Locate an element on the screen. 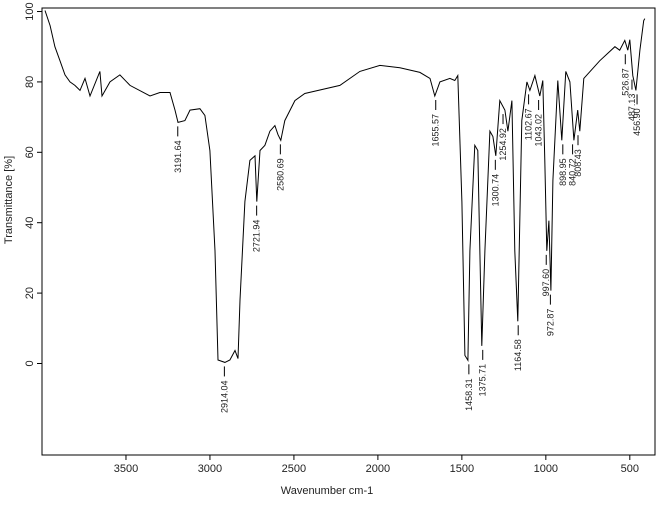  peak-label: 1254.92 is located at coordinates (503, 144).